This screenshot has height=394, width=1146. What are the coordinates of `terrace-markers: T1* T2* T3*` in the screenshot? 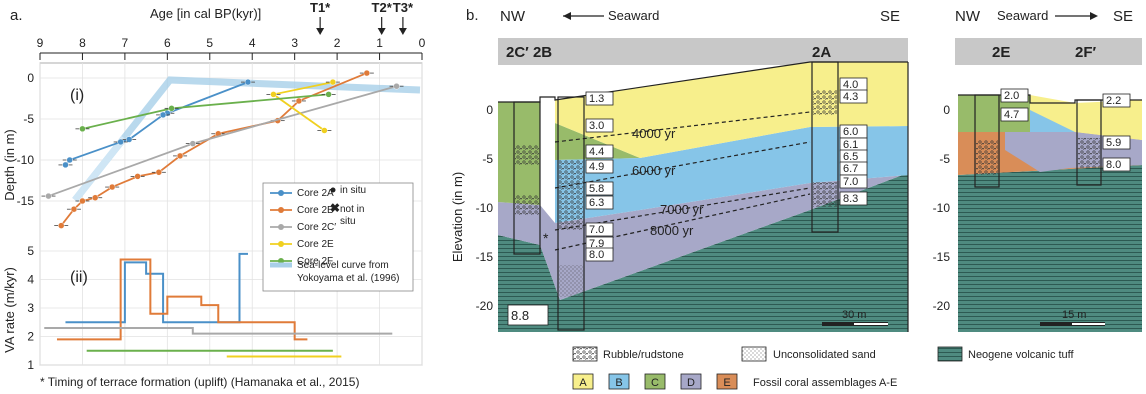 It's located at (362, 17).